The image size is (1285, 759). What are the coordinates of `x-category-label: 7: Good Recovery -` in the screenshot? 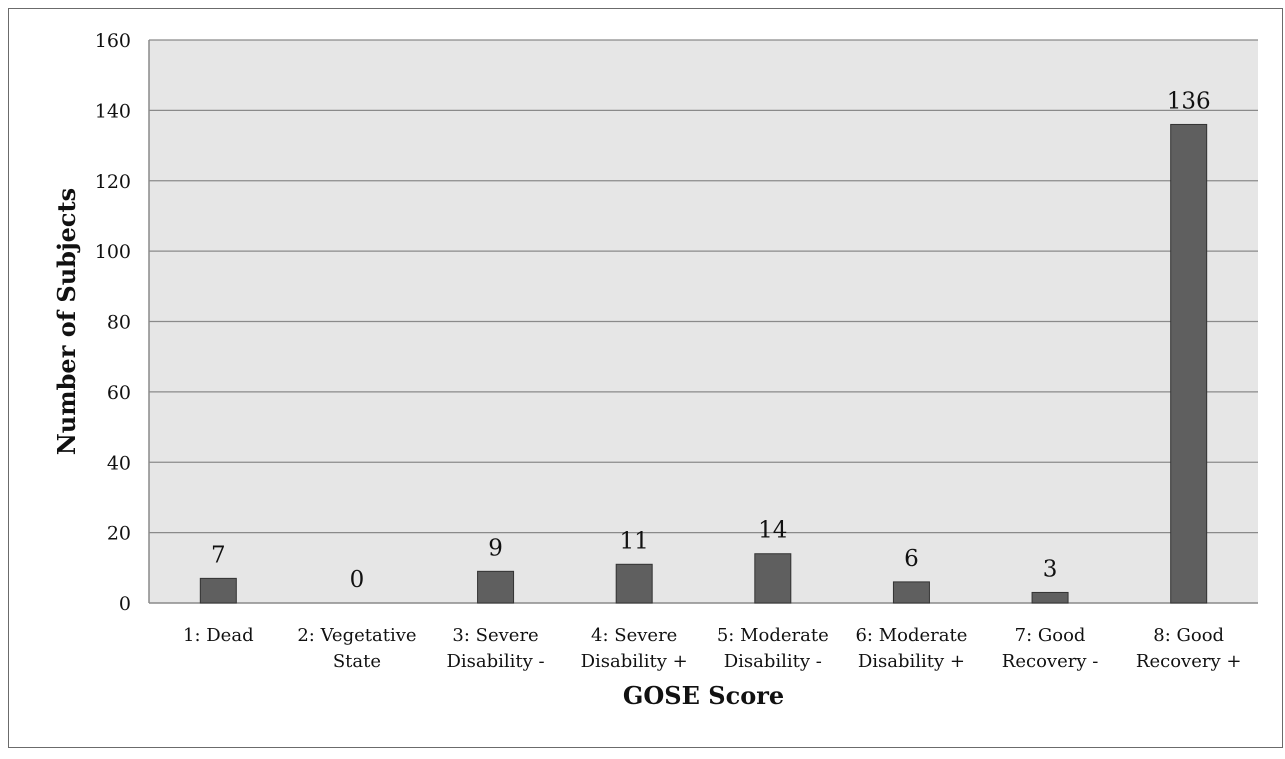 It's located at (1050, 648).